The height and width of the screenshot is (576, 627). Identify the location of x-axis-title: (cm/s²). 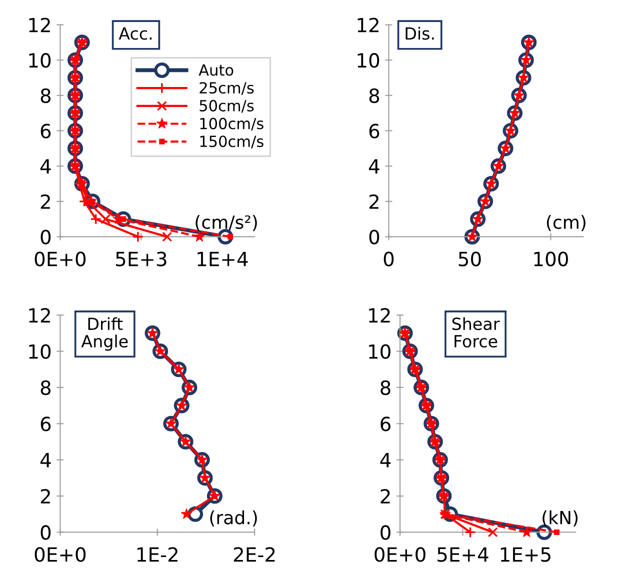
(226, 223).